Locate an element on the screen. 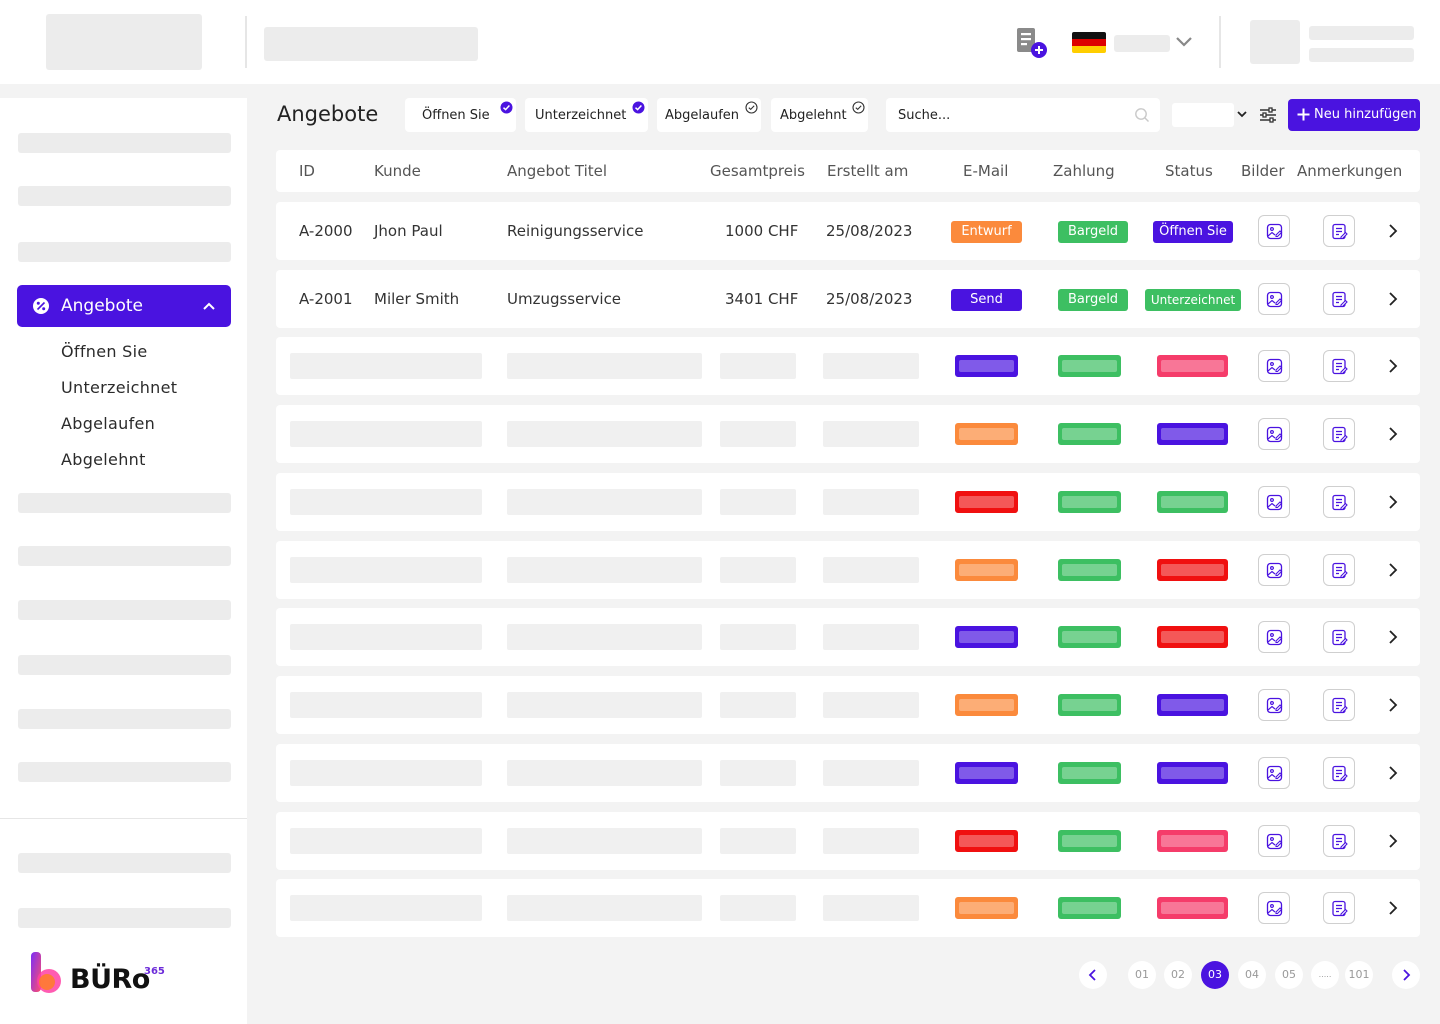  image-edit-icon is located at coordinates (1274, 434).